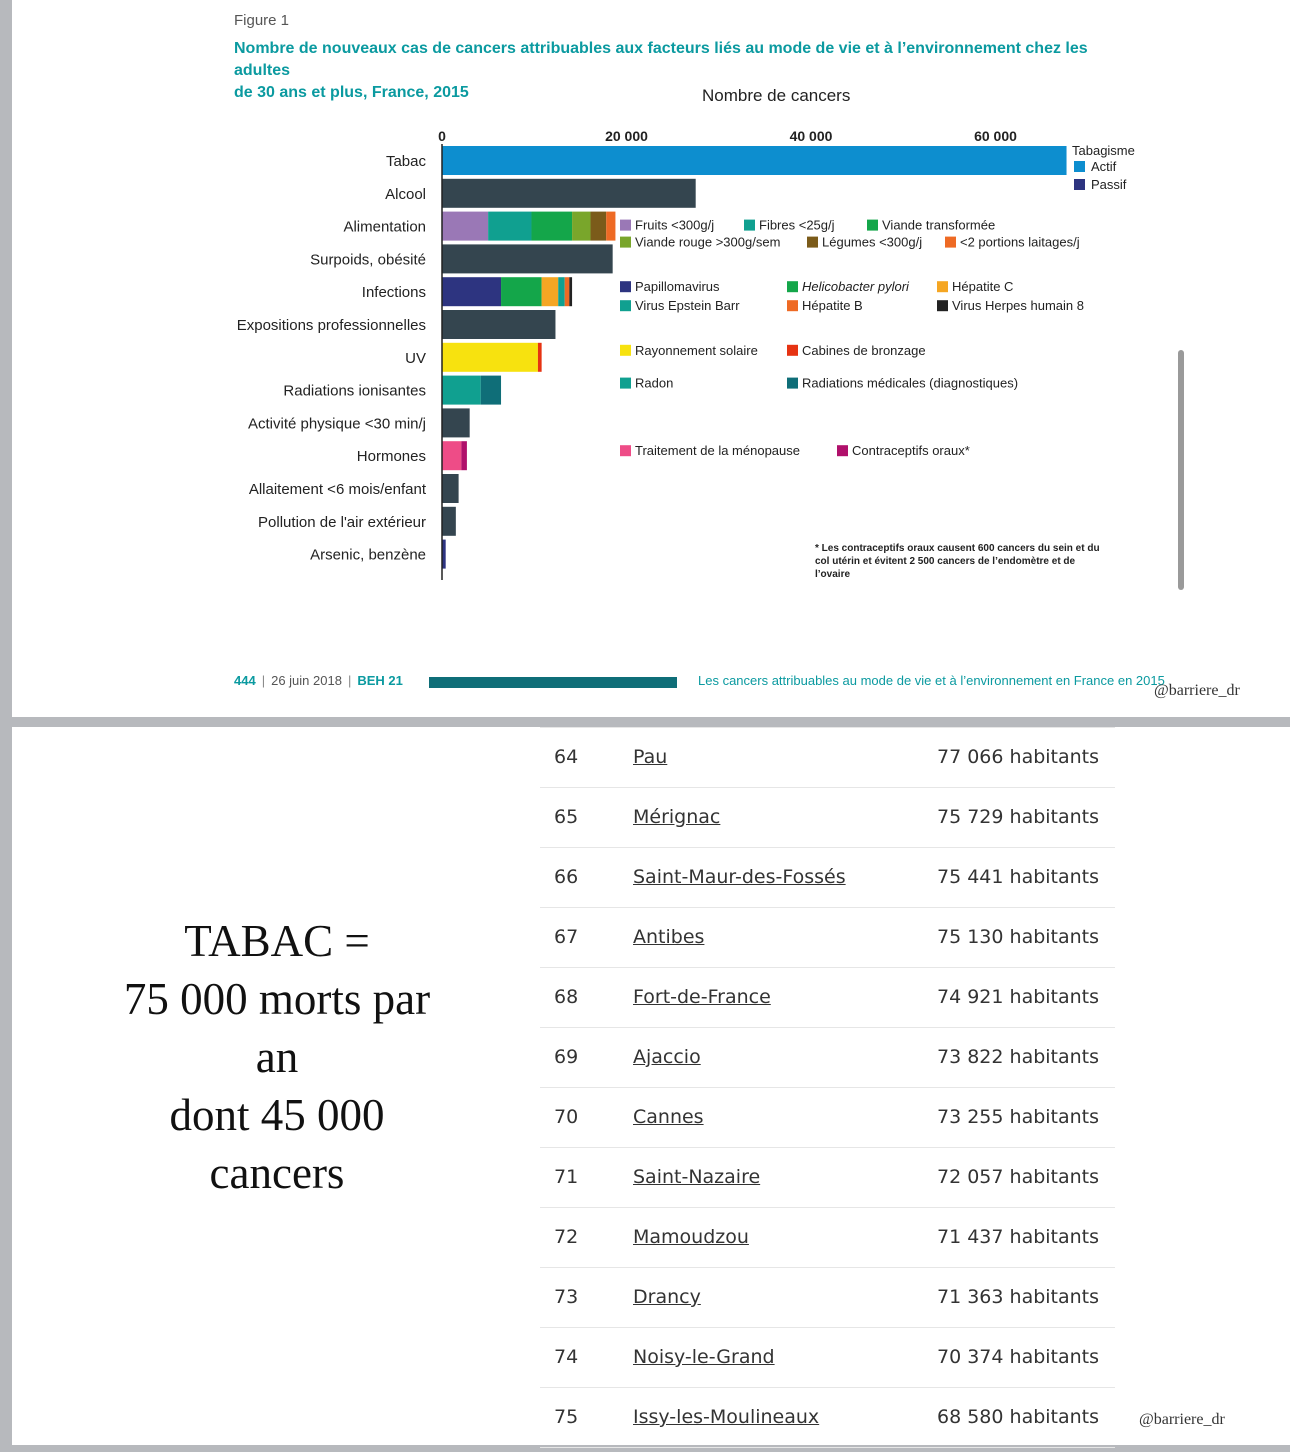  What do you see at coordinates (342, 522) in the screenshot?
I see `category-label: Pollution de l'air extérieur` at bounding box center [342, 522].